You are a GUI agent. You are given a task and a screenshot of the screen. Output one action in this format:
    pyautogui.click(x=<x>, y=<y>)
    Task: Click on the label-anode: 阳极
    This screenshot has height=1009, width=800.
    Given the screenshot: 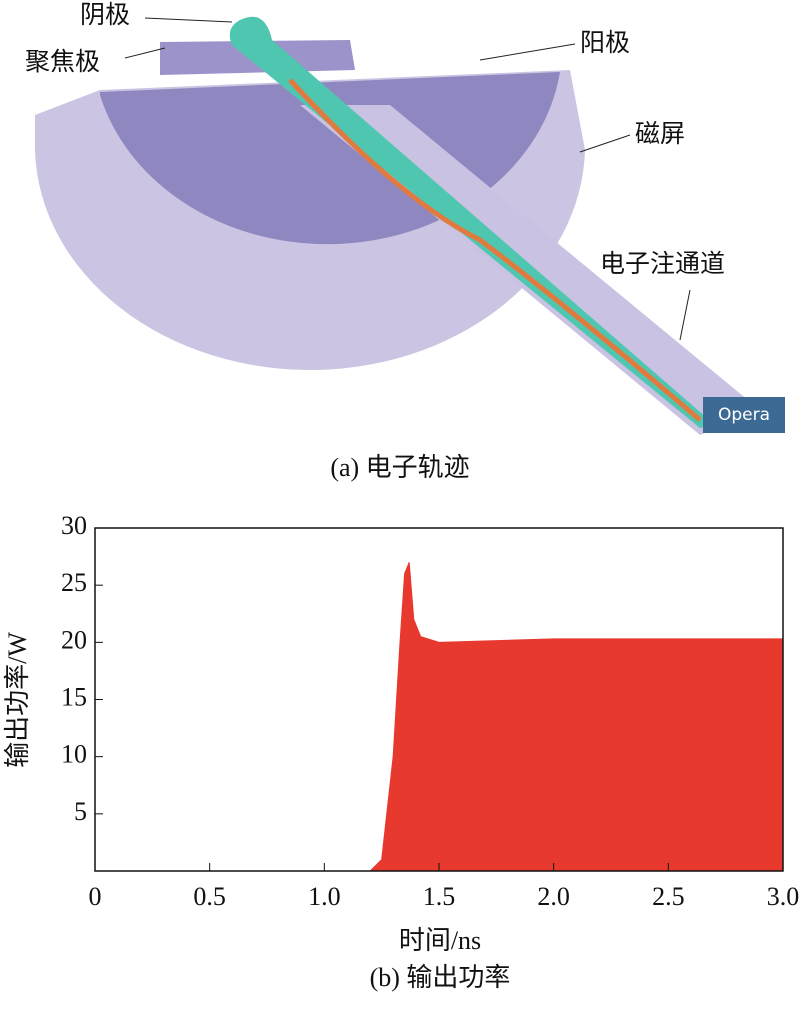 What is the action you would take?
    pyautogui.click(x=605, y=42)
    